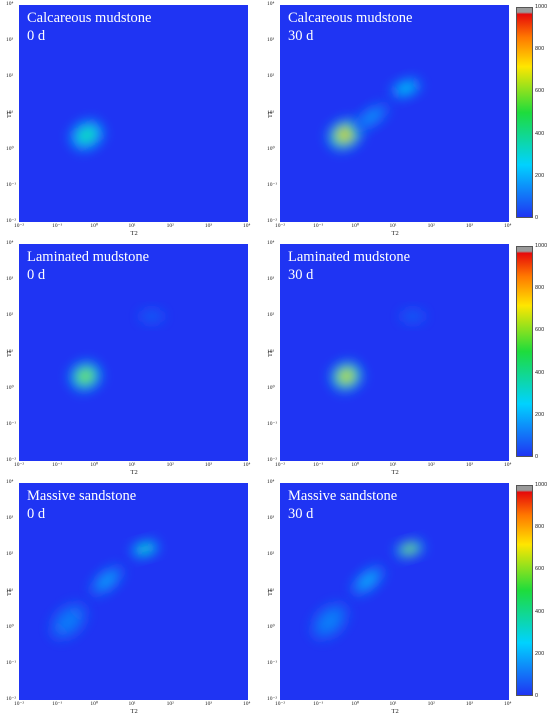  What do you see at coordinates (89, 18) in the screenshot?
I see `panel-title: Calcareous mudstone` at bounding box center [89, 18].